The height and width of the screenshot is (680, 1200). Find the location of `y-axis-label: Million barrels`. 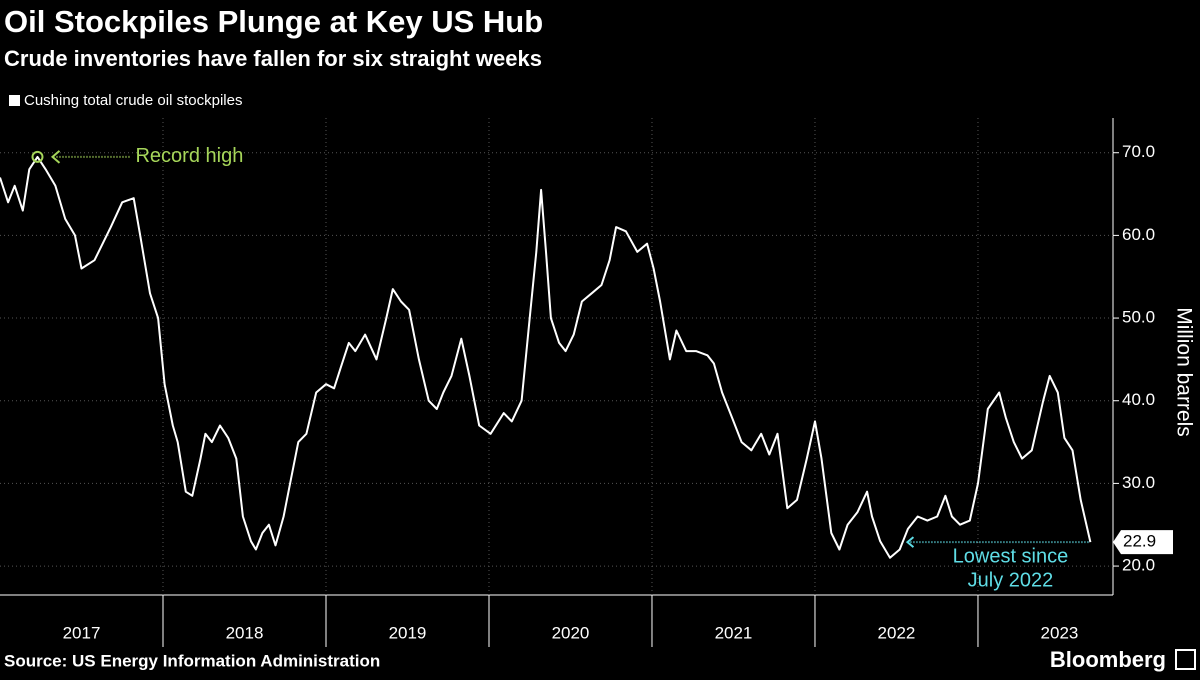

y-axis-label: Million barrels is located at coordinates (1183, 372).